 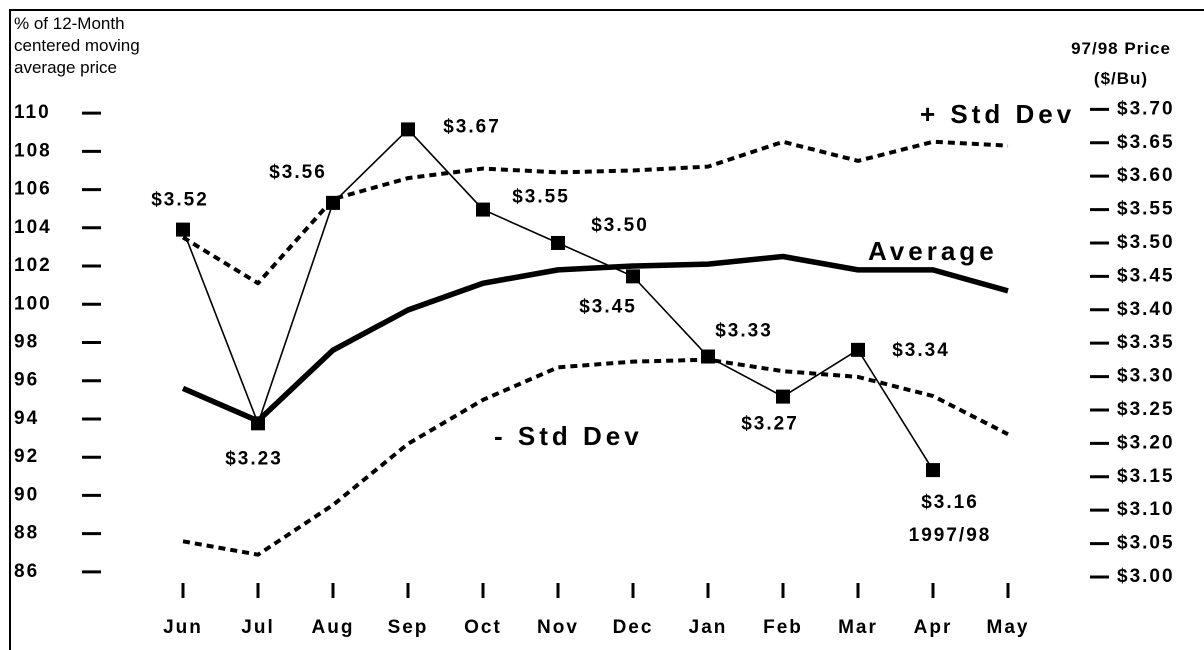 I want to click on y2-tick-label: $3.65, so click(x=1146, y=142).